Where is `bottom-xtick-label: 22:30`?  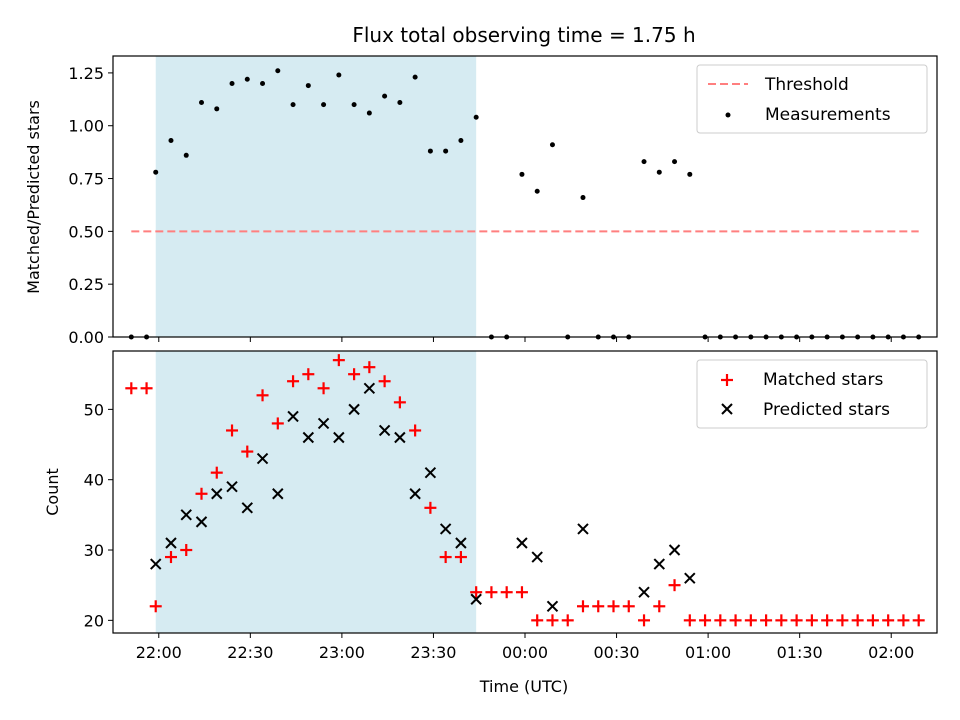 bottom-xtick-label: 22:30 is located at coordinates (250, 652).